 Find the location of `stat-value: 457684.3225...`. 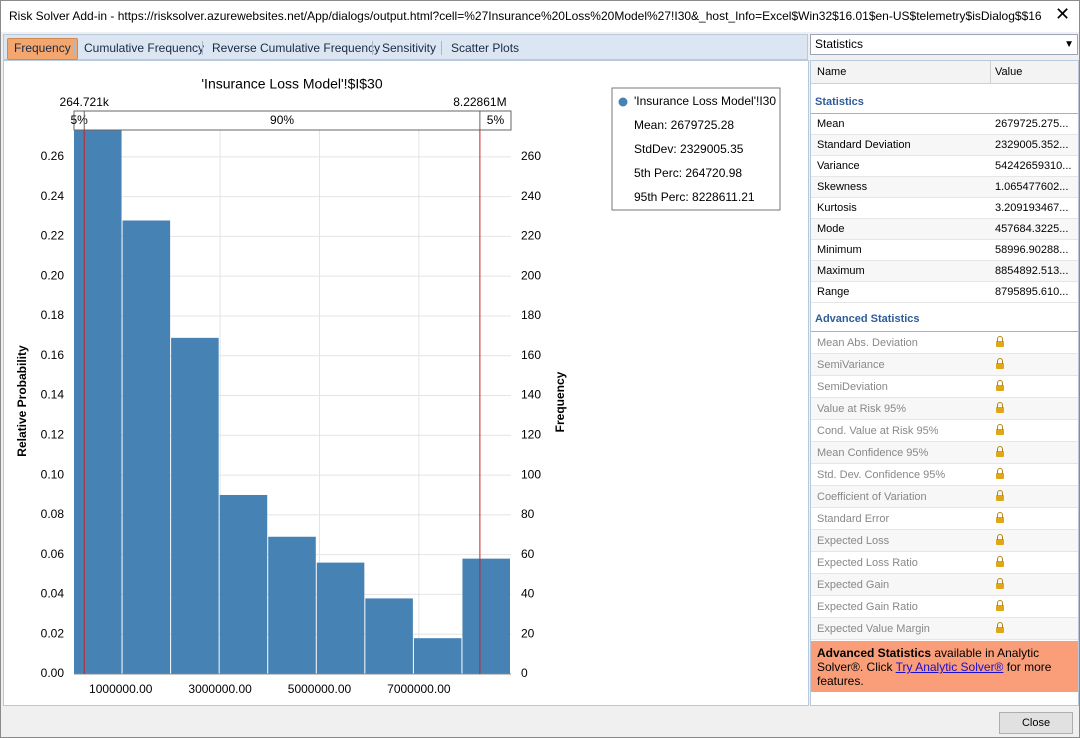

stat-value: 457684.3225... is located at coordinates (1032, 229).